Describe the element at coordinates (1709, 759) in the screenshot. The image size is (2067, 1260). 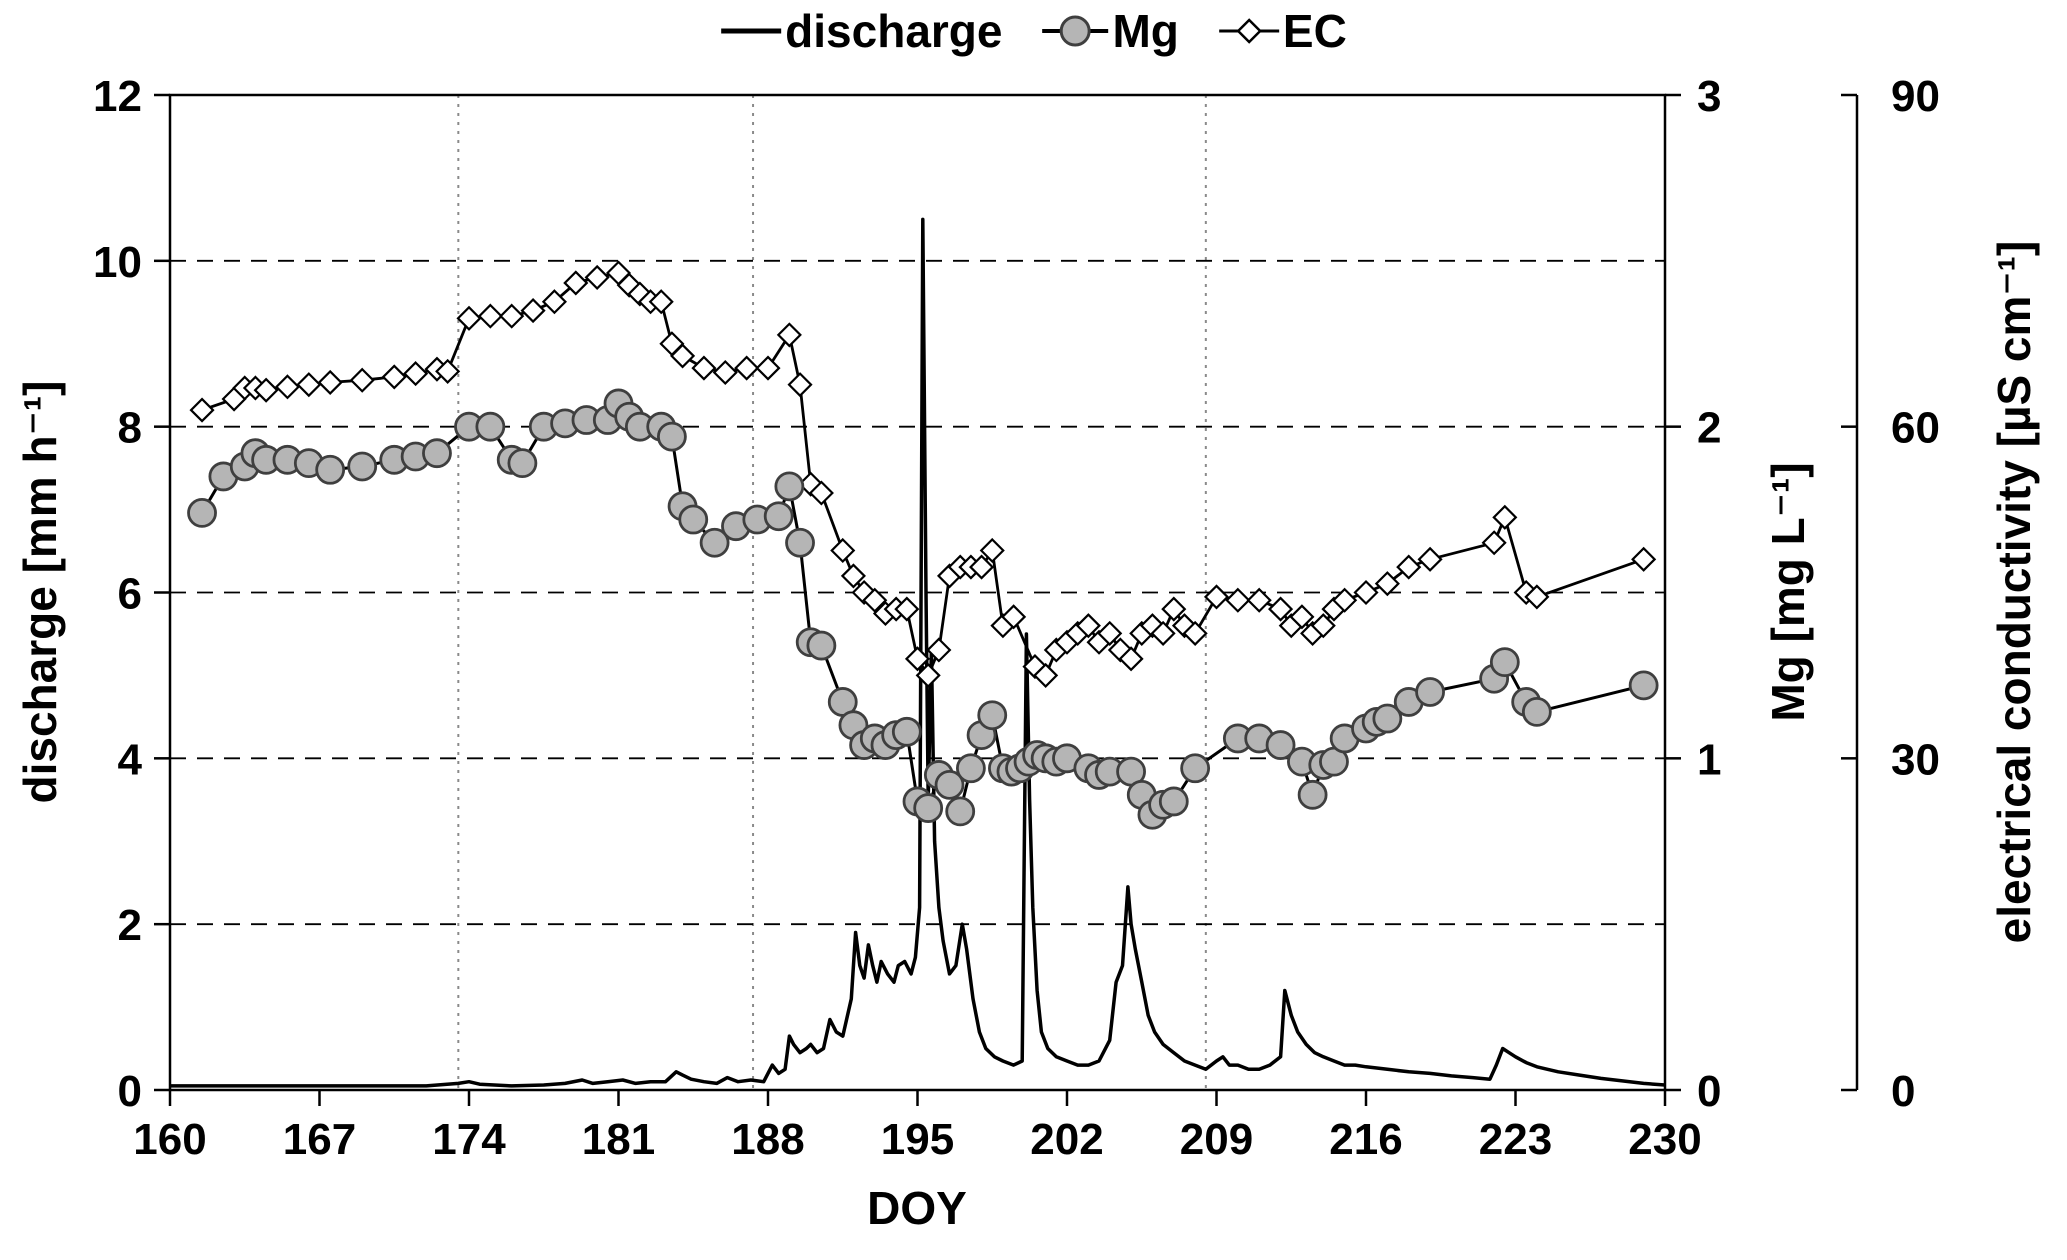
I see `svg-text: 1` at that location.